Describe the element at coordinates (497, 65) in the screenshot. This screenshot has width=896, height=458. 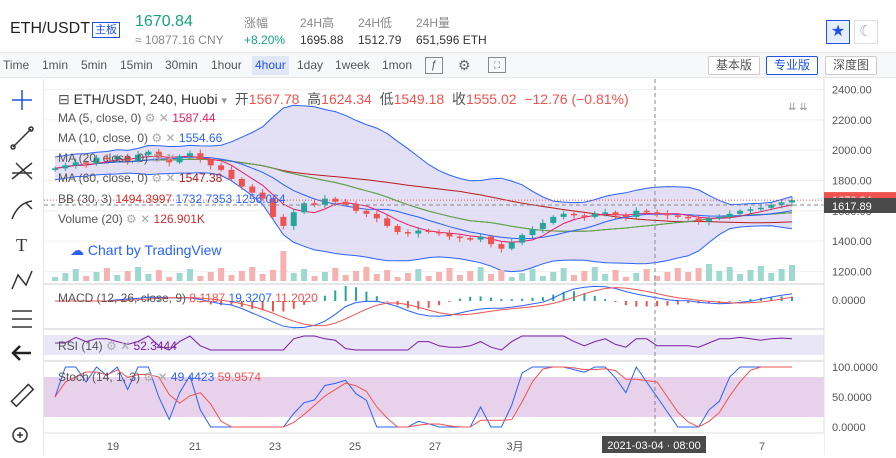
I see `fullscreen-icon: ⛶` at that location.